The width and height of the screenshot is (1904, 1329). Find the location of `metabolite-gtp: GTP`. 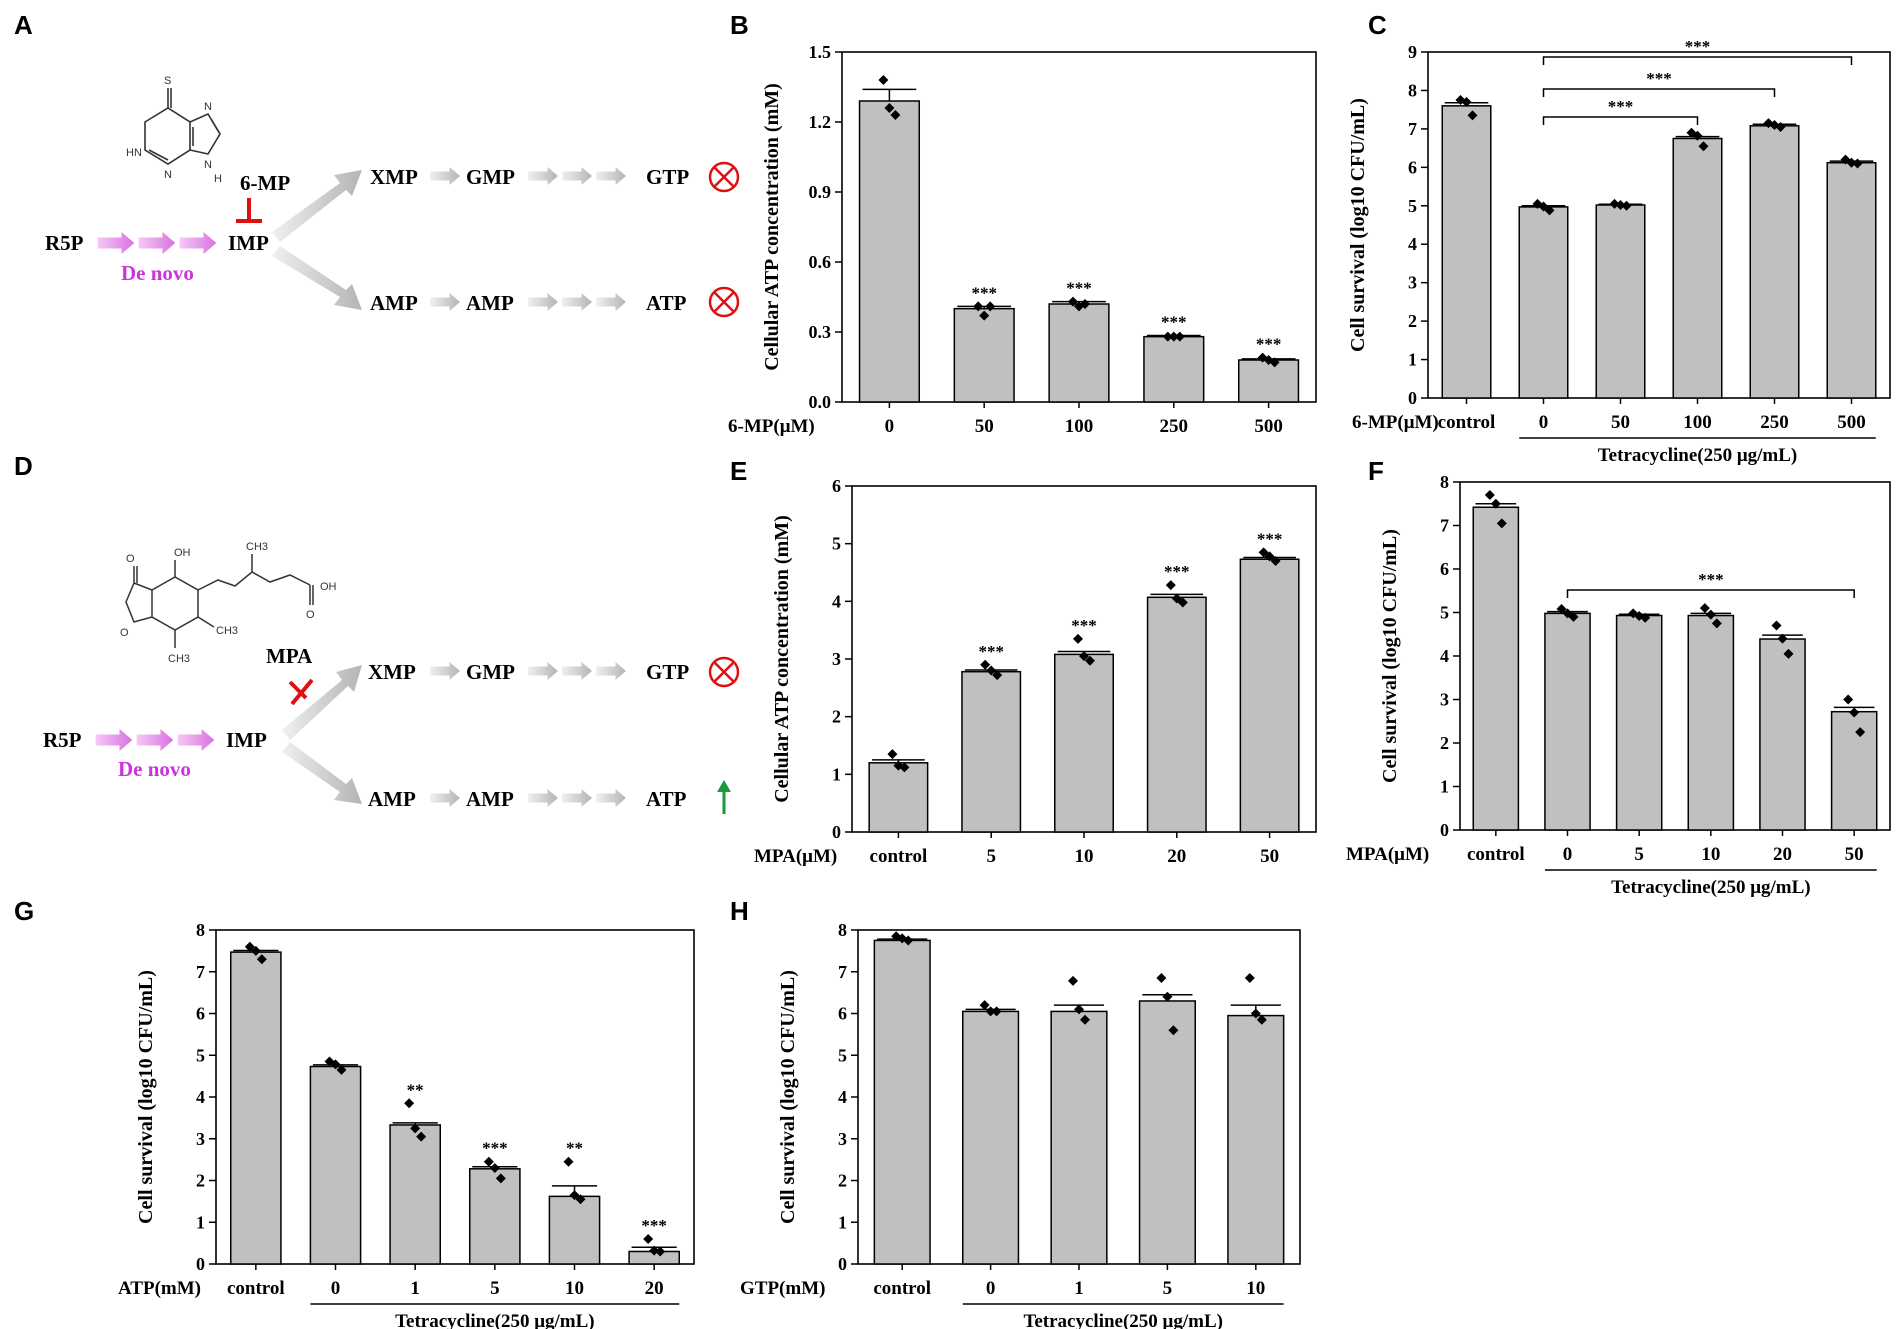

metabolite-gtp: GTP is located at coordinates (667, 177).